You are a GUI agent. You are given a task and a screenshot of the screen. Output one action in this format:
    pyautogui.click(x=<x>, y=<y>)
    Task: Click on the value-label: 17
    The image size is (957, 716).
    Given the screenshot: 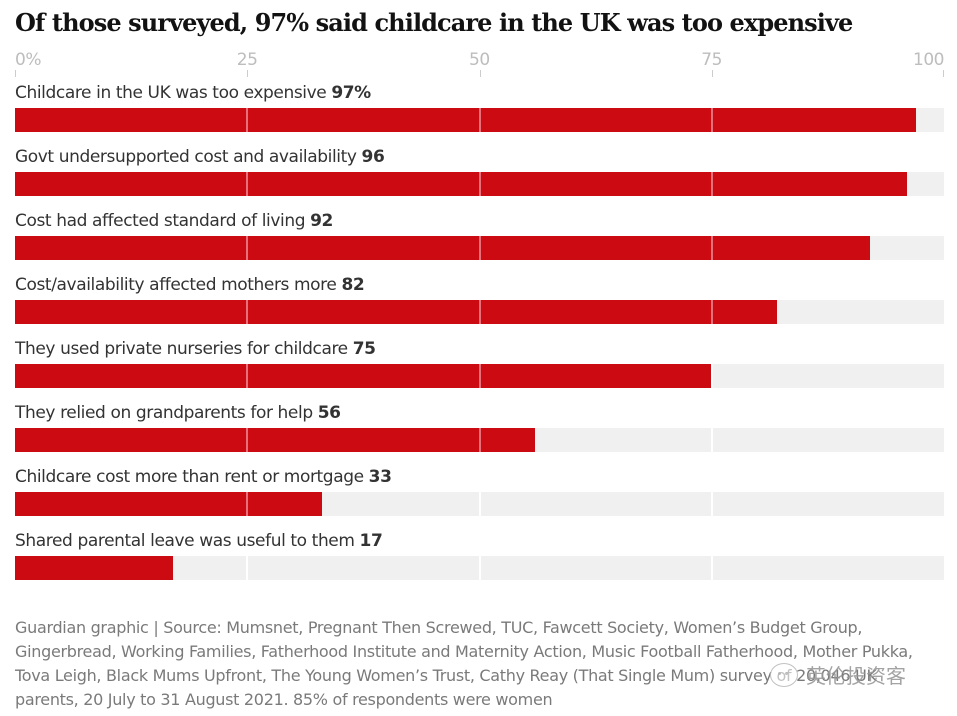 What is the action you would take?
    pyautogui.click(x=371, y=541)
    